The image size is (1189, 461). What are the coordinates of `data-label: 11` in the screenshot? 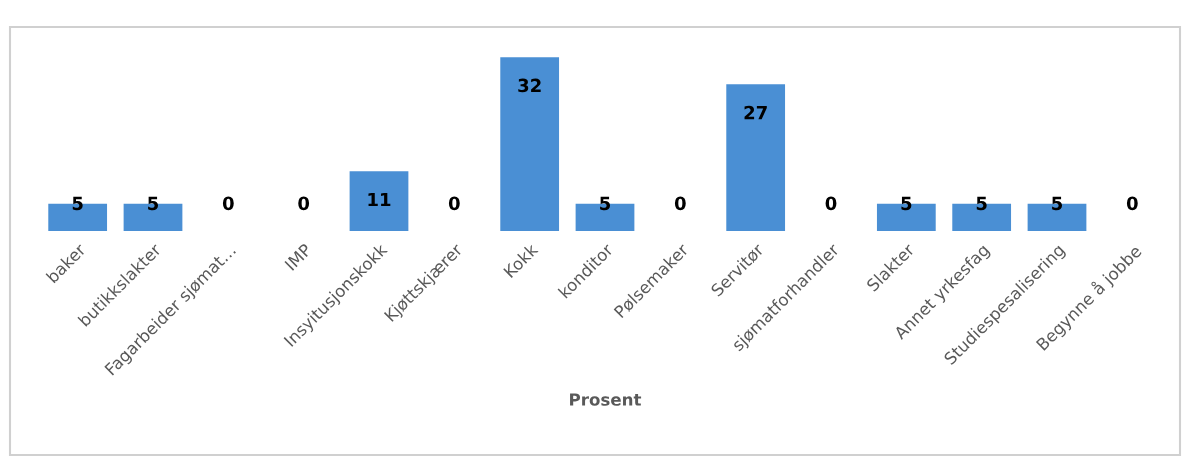 It's located at (379, 199).